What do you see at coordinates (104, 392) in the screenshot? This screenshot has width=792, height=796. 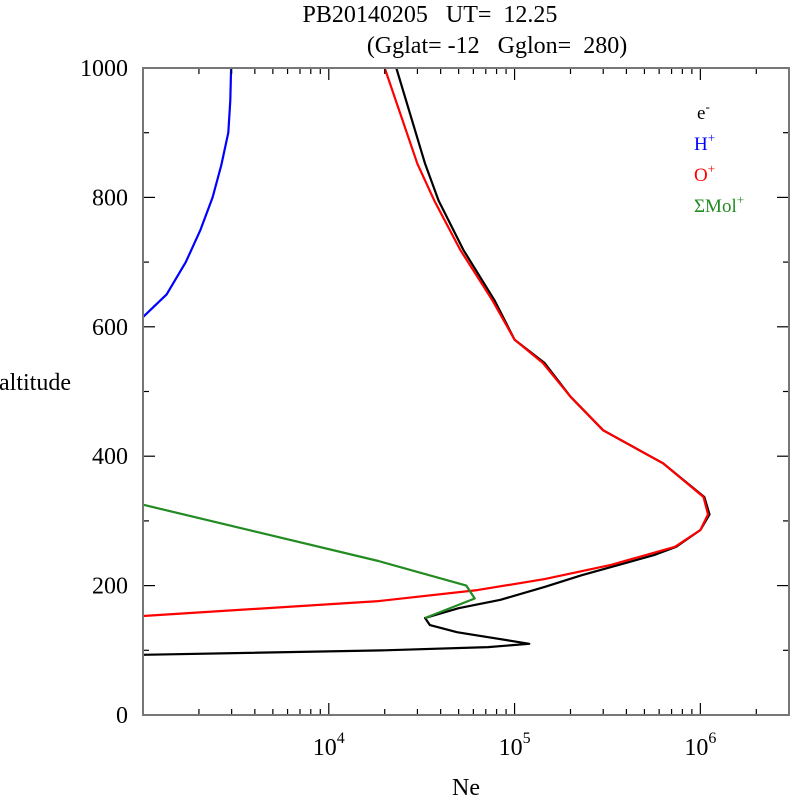 I see `y-tick-labels: 0 200 400 600 800 1000` at bounding box center [104, 392].